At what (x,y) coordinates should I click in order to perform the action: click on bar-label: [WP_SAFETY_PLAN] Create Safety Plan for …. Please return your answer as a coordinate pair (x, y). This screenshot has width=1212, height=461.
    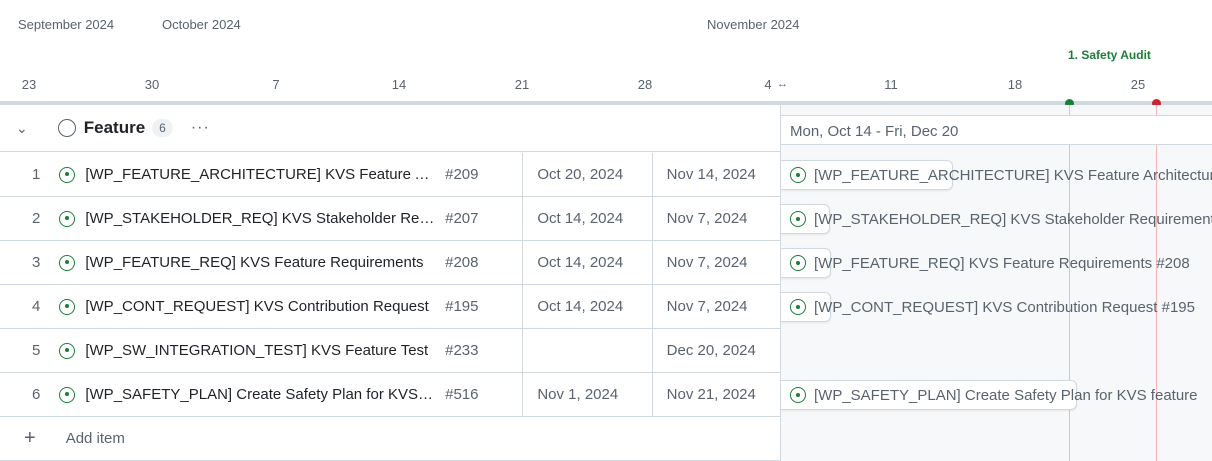
    Looking at the image, I should click on (1006, 395).